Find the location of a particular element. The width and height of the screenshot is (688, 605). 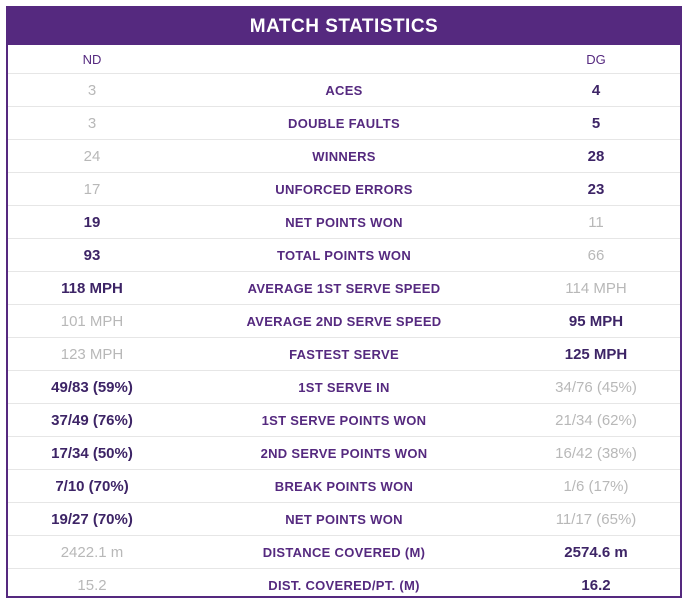

stat-label: WINNERS is located at coordinates (344, 156).